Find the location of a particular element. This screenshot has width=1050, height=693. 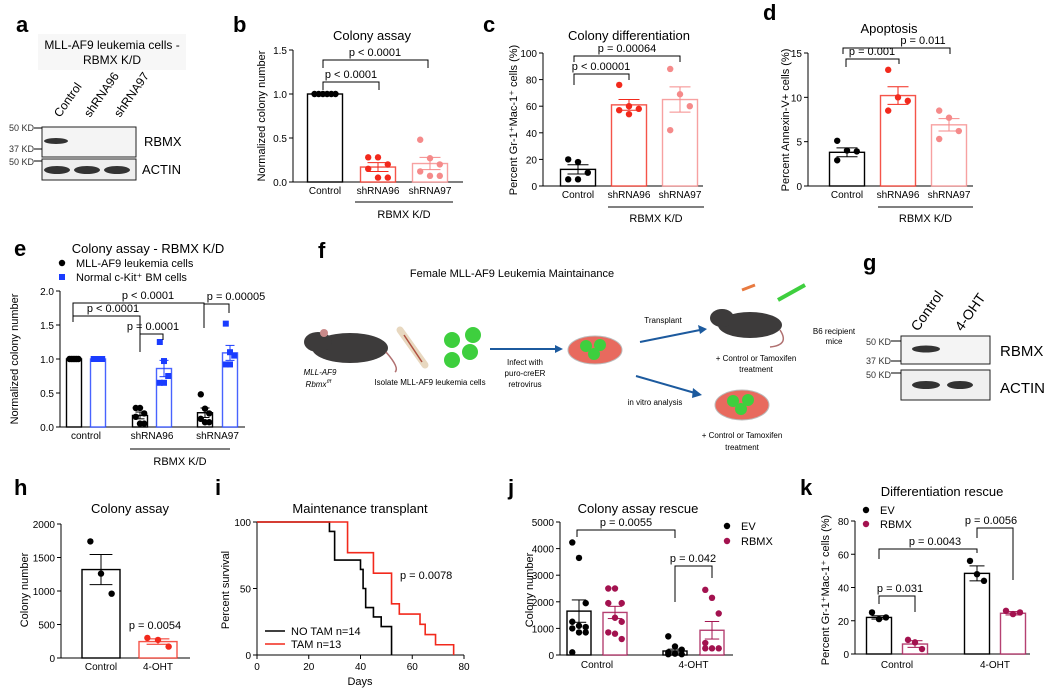

y-axis-label: Percent Annexin-V+ cells (%) is located at coordinates (786, 120).